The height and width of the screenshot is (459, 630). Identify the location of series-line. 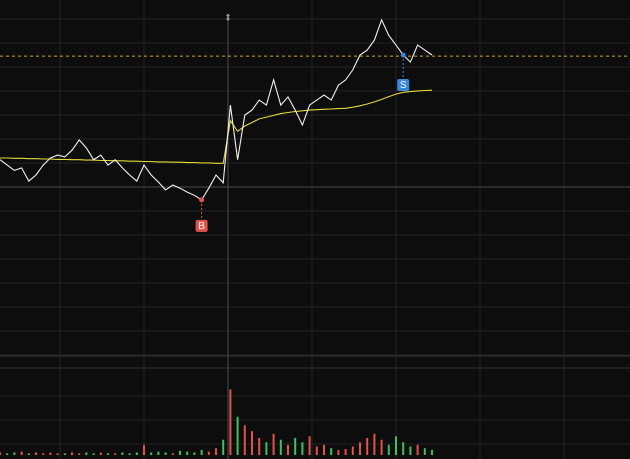
(216, 126).